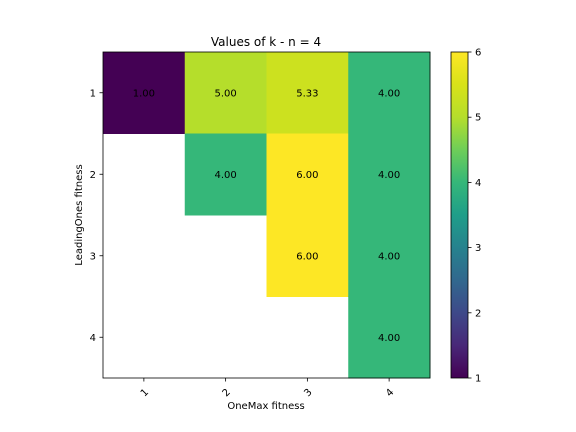  Describe the element at coordinates (478, 53) in the screenshot. I see `colorbar-tick-label: 6` at that location.